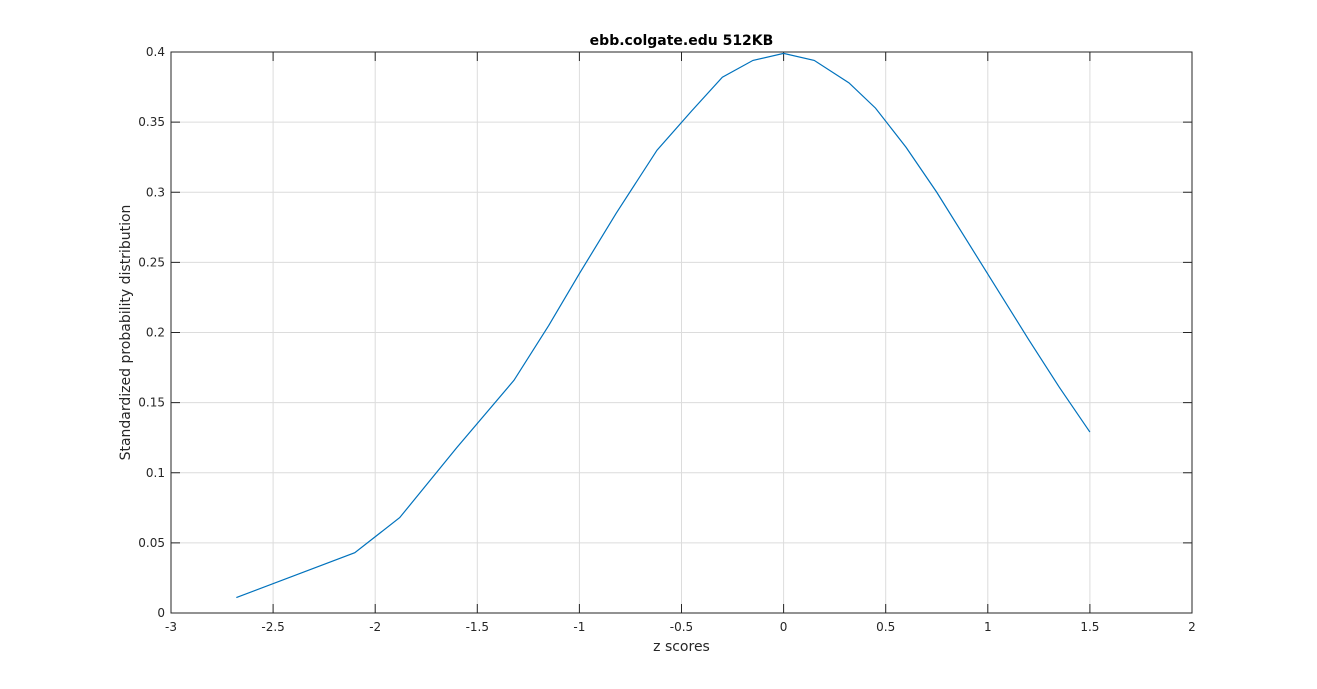  What do you see at coordinates (681, 627) in the screenshot?
I see `x-tick-label: -0.5` at bounding box center [681, 627].